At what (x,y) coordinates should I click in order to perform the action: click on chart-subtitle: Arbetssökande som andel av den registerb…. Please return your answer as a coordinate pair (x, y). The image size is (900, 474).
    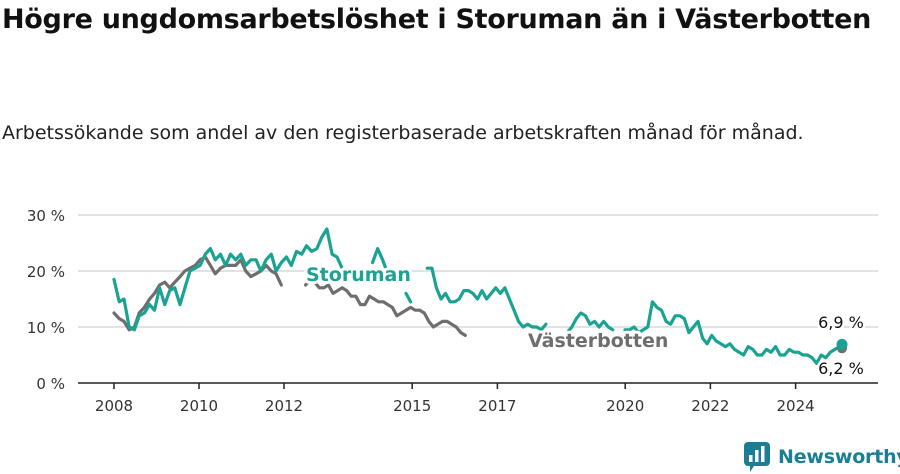
    Looking at the image, I should click on (403, 133).